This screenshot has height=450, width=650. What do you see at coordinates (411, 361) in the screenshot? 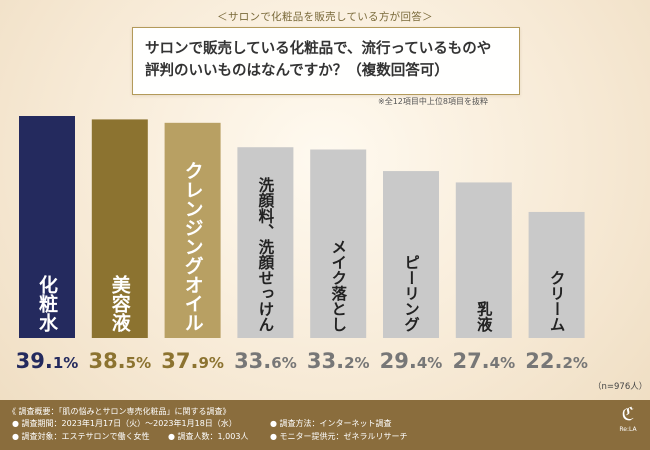
I see `value-label-6: 29.4%` at bounding box center [411, 361].